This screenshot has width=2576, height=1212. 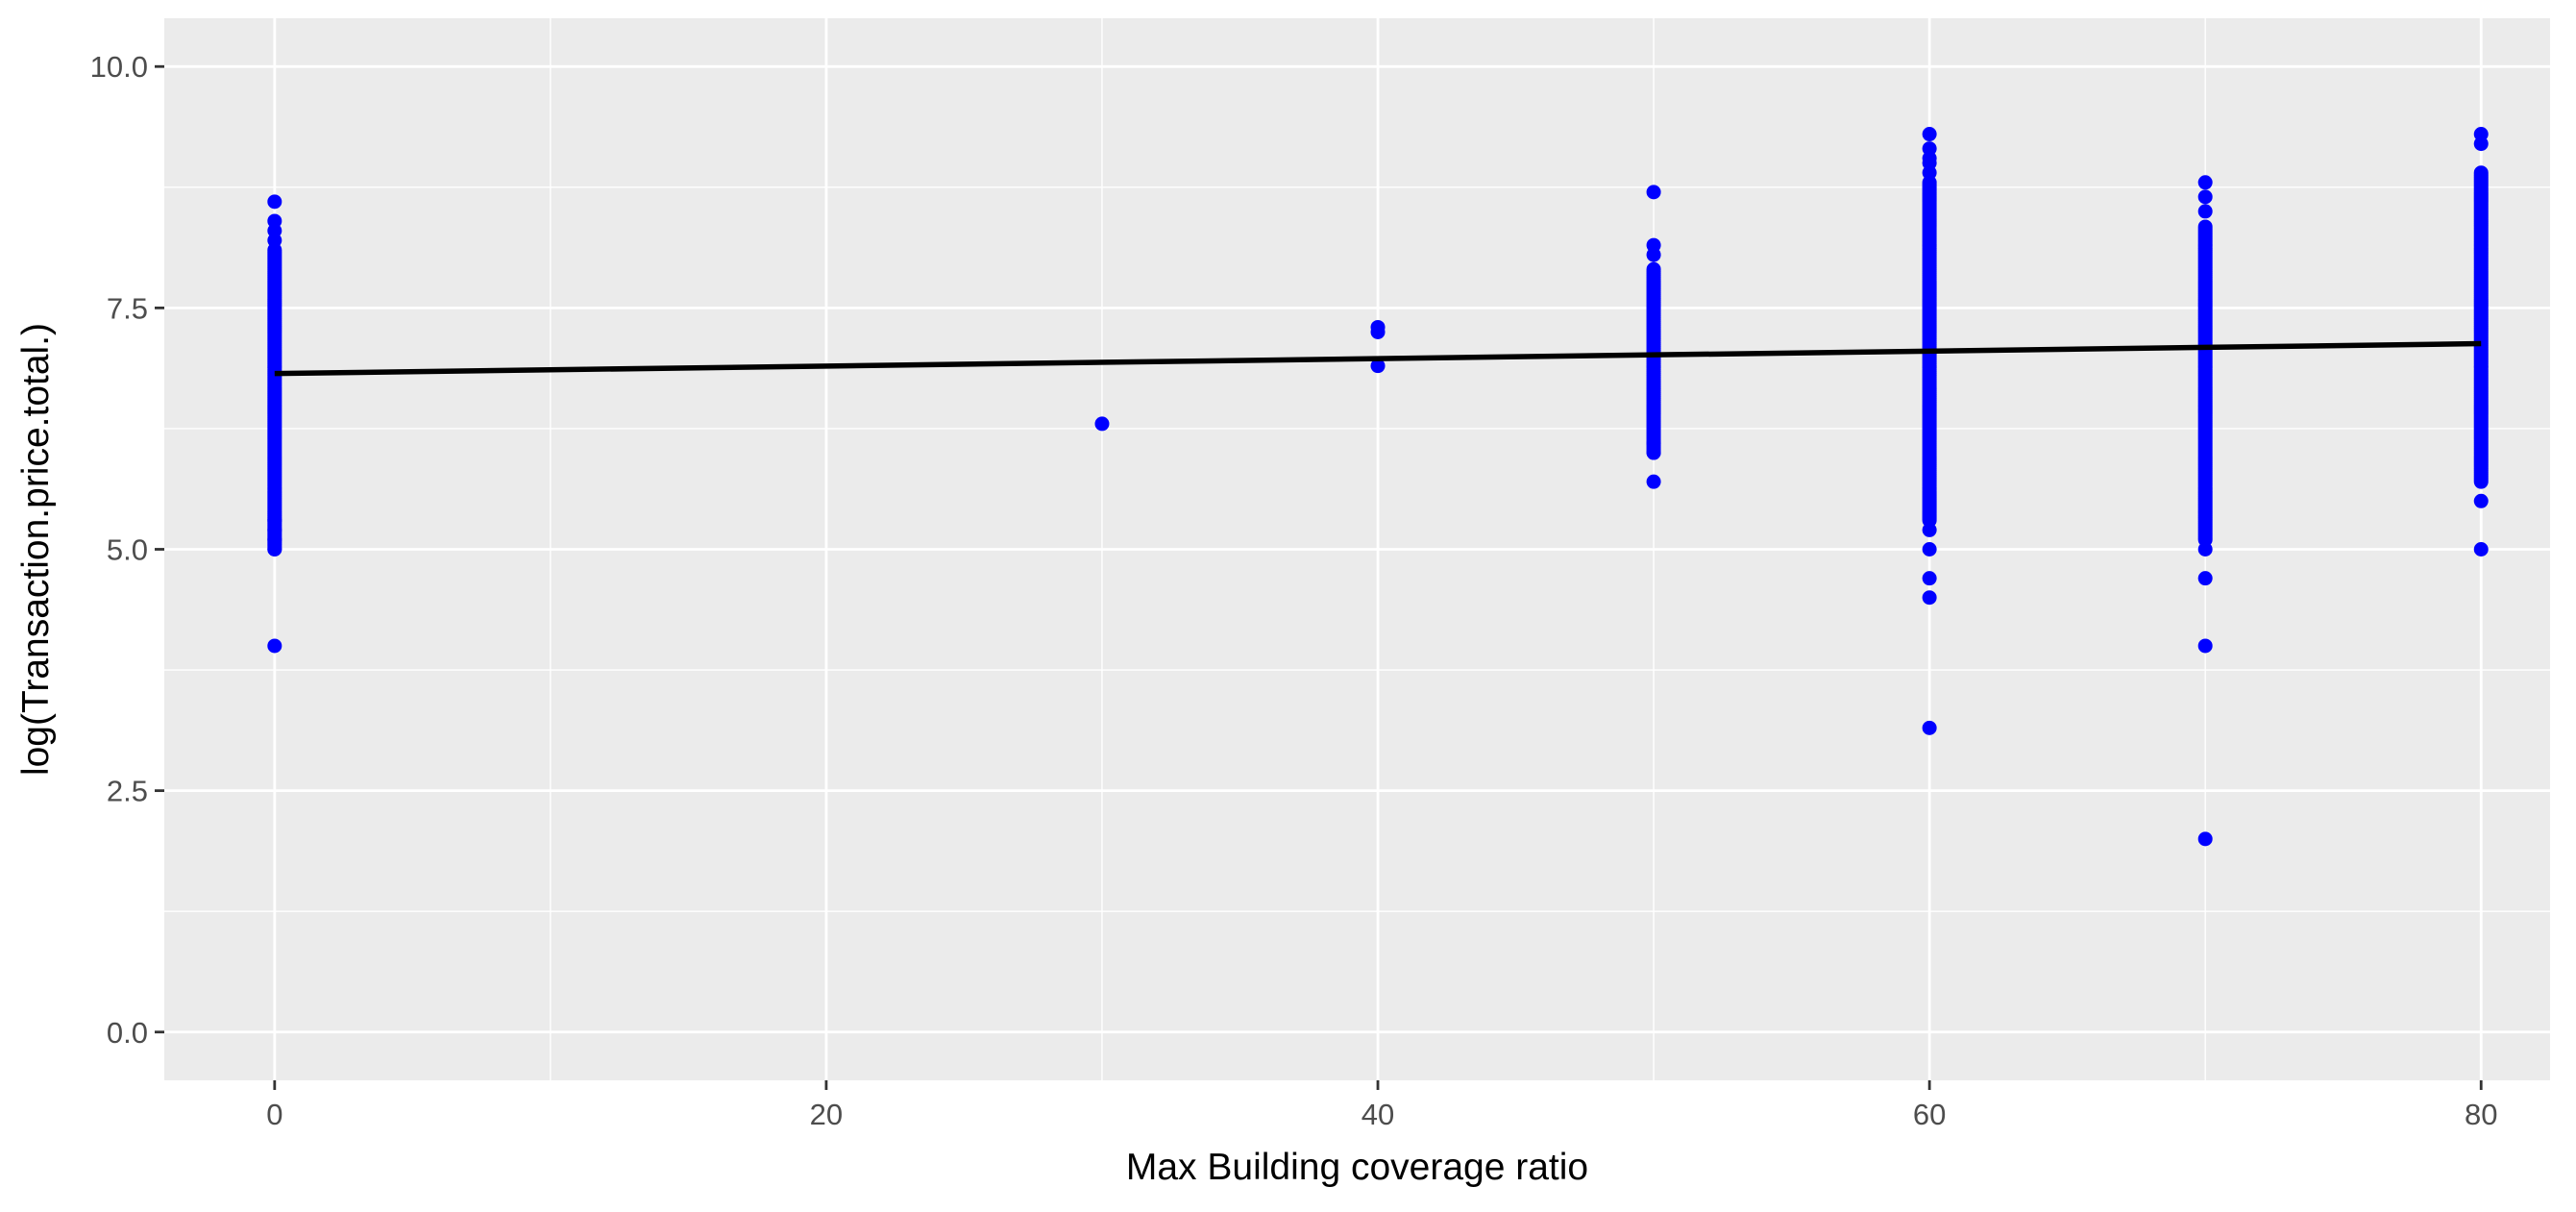 I want to click on x-axis-tick-labels: 0 20 40 60 80, so click(x=1381, y=1114).